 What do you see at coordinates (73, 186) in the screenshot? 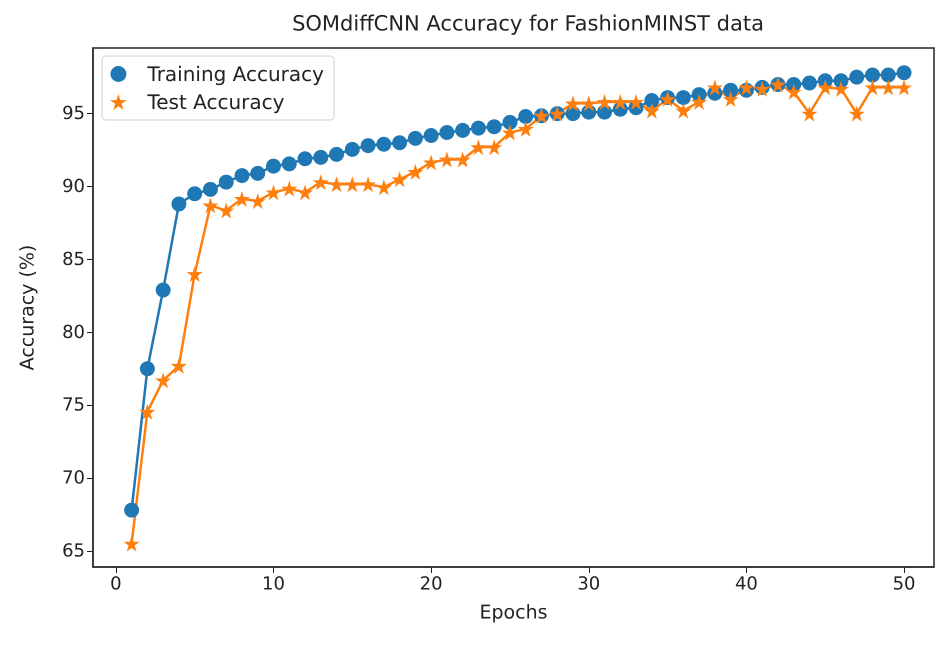
I see `y-tick-label: 90` at bounding box center [73, 186].